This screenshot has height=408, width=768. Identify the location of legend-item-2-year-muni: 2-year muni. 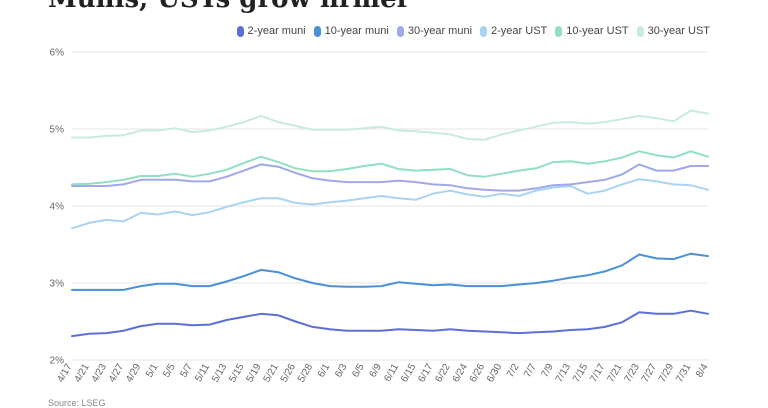
(271, 31).